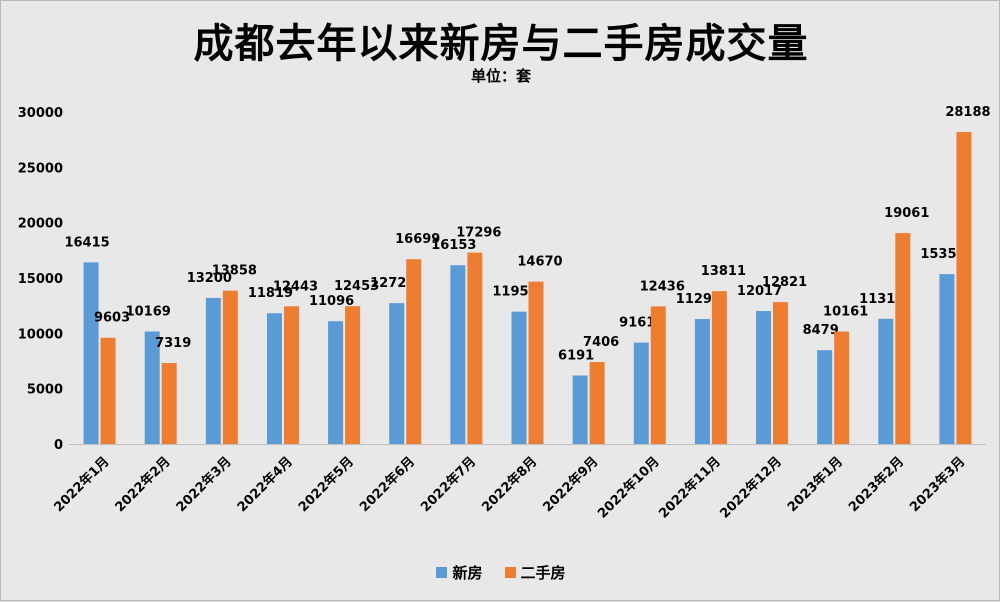  What do you see at coordinates (467, 573) in the screenshot?
I see `legend-label-new-house: 新房` at bounding box center [467, 573].